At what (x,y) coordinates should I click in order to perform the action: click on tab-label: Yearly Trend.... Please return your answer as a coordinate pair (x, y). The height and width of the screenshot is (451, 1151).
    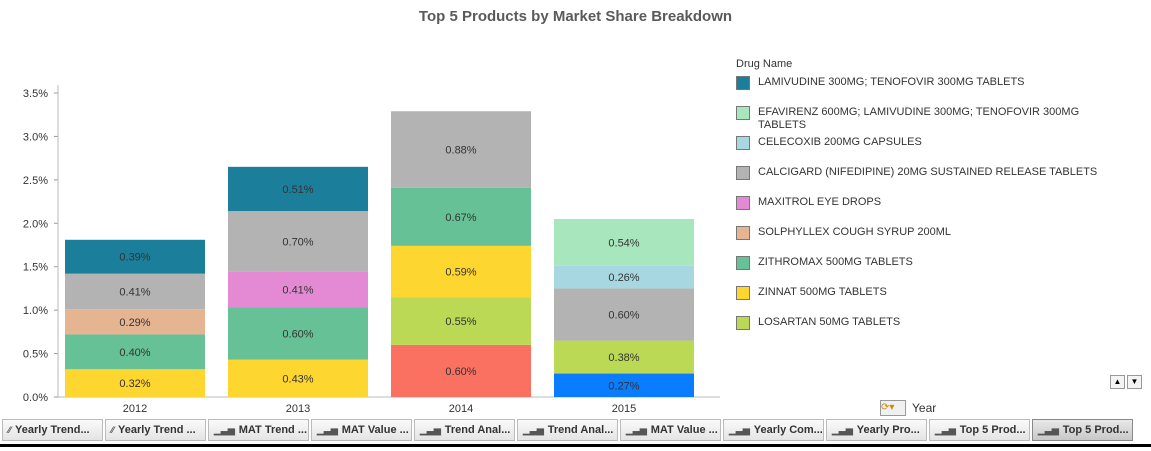
    Looking at the image, I should click on (52, 430).